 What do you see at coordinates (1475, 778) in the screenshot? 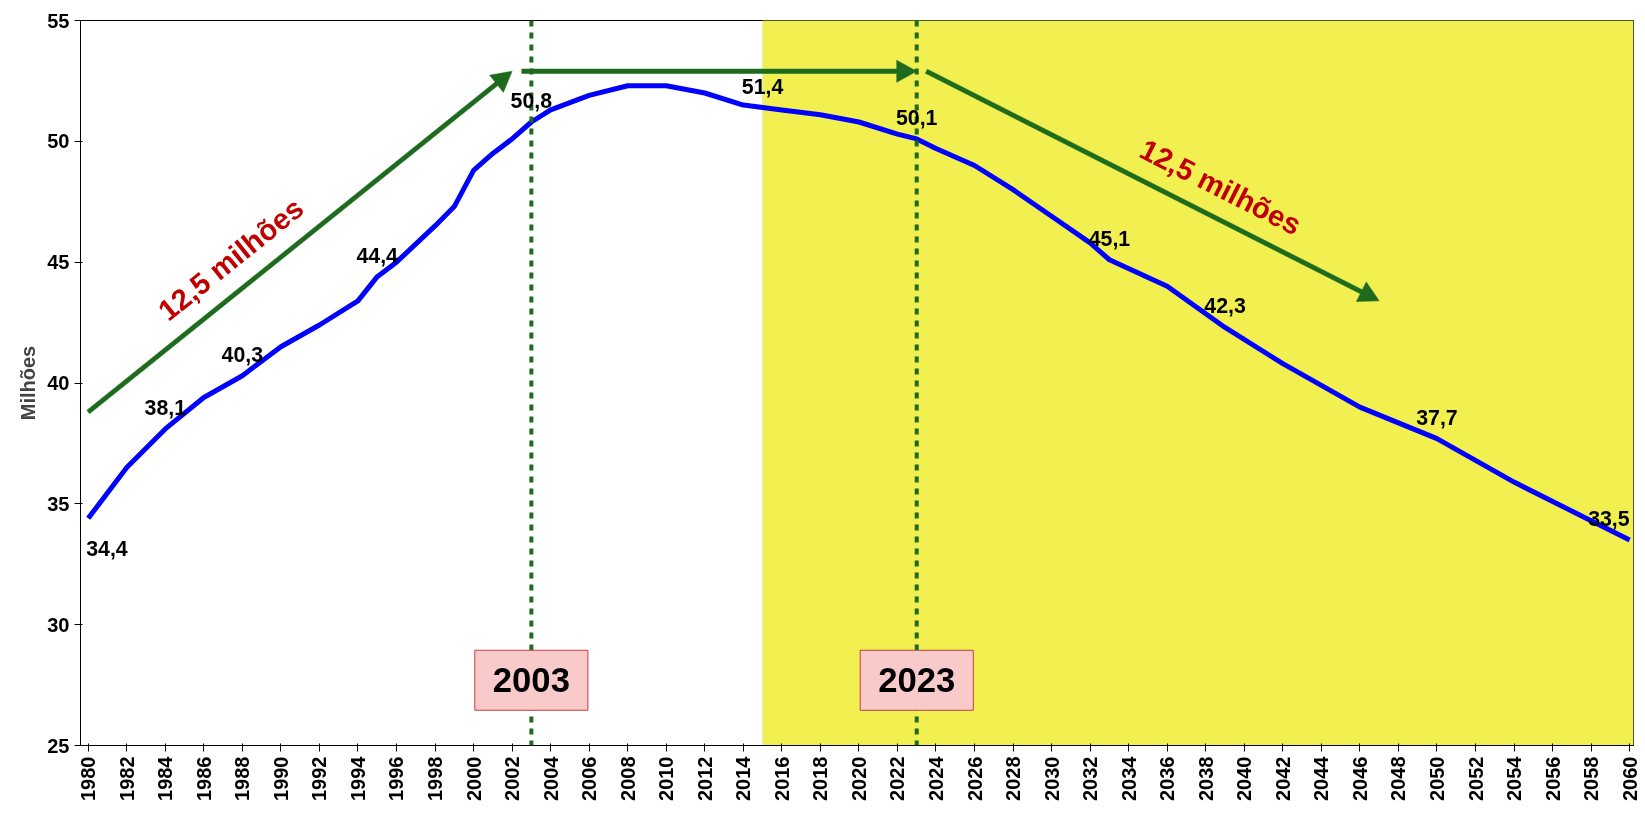
I see `x-tick-label: 2052` at bounding box center [1475, 778].